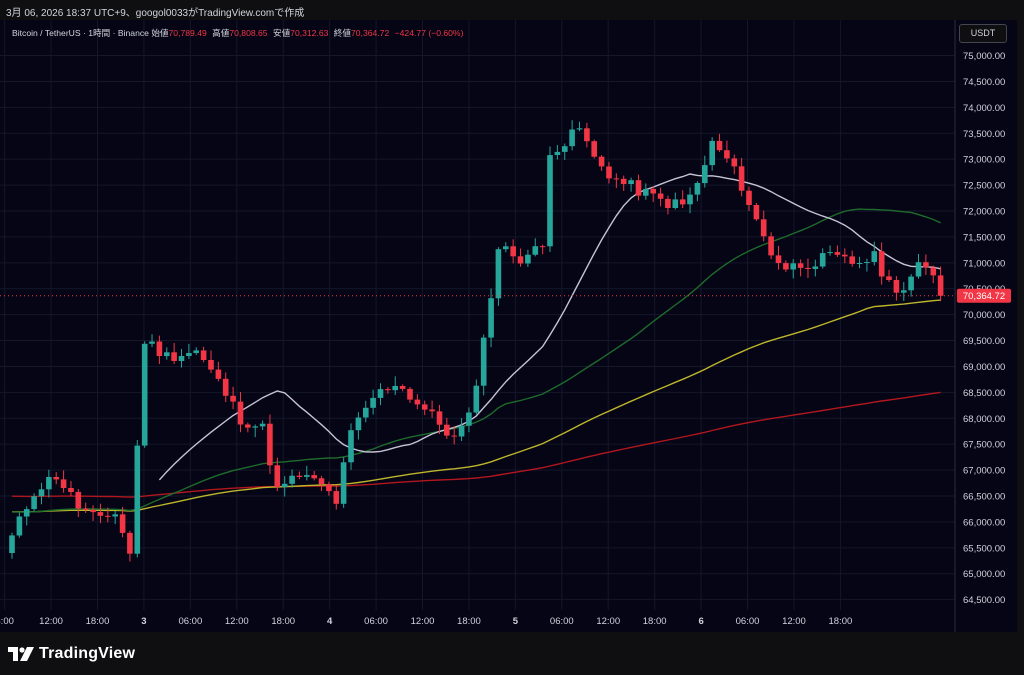  Describe the element at coordinates (21, 654) in the screenshot. I see `tradingview-logo-icon` at that location.